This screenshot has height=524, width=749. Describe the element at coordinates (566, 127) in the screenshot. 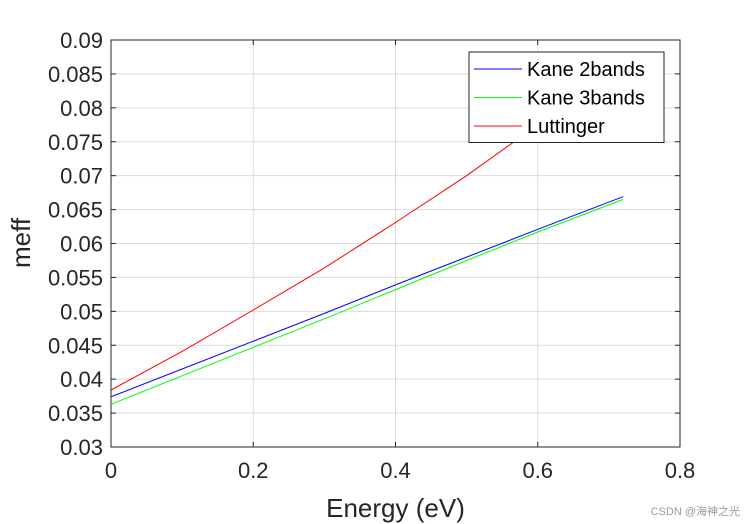

I see `legend-label-luttinger: Luttinger` at that location.